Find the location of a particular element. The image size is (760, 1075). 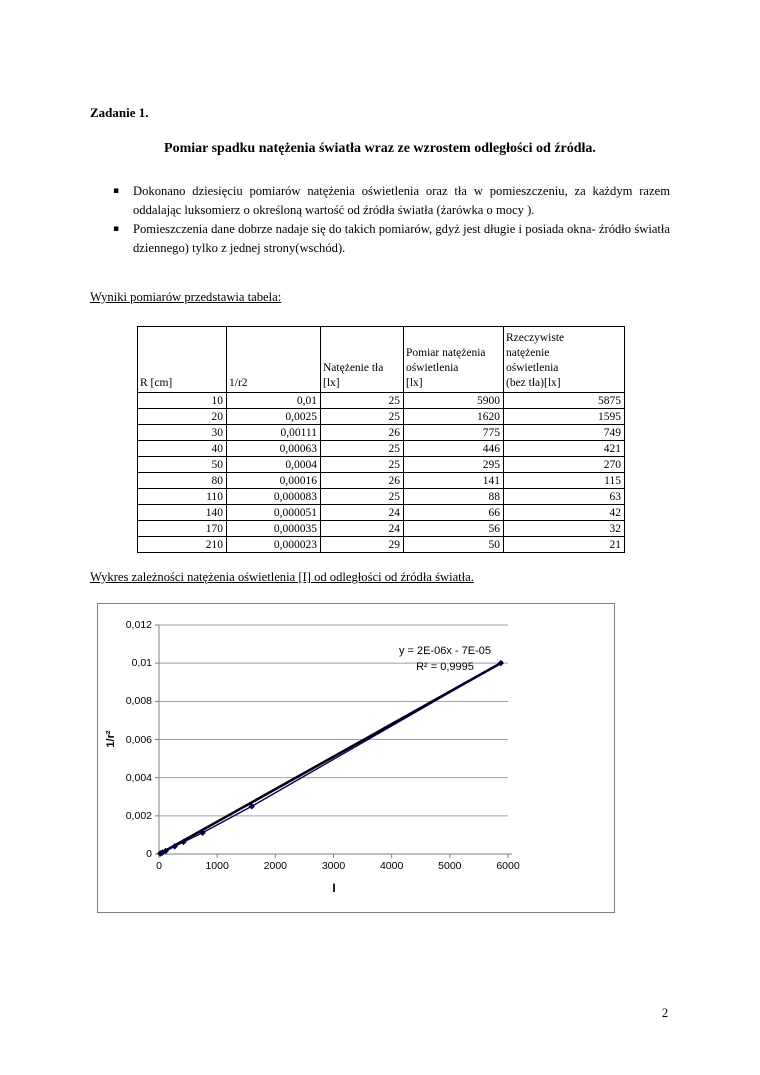

y-tick-label: 0,006 is located at coordinates (138, 739).